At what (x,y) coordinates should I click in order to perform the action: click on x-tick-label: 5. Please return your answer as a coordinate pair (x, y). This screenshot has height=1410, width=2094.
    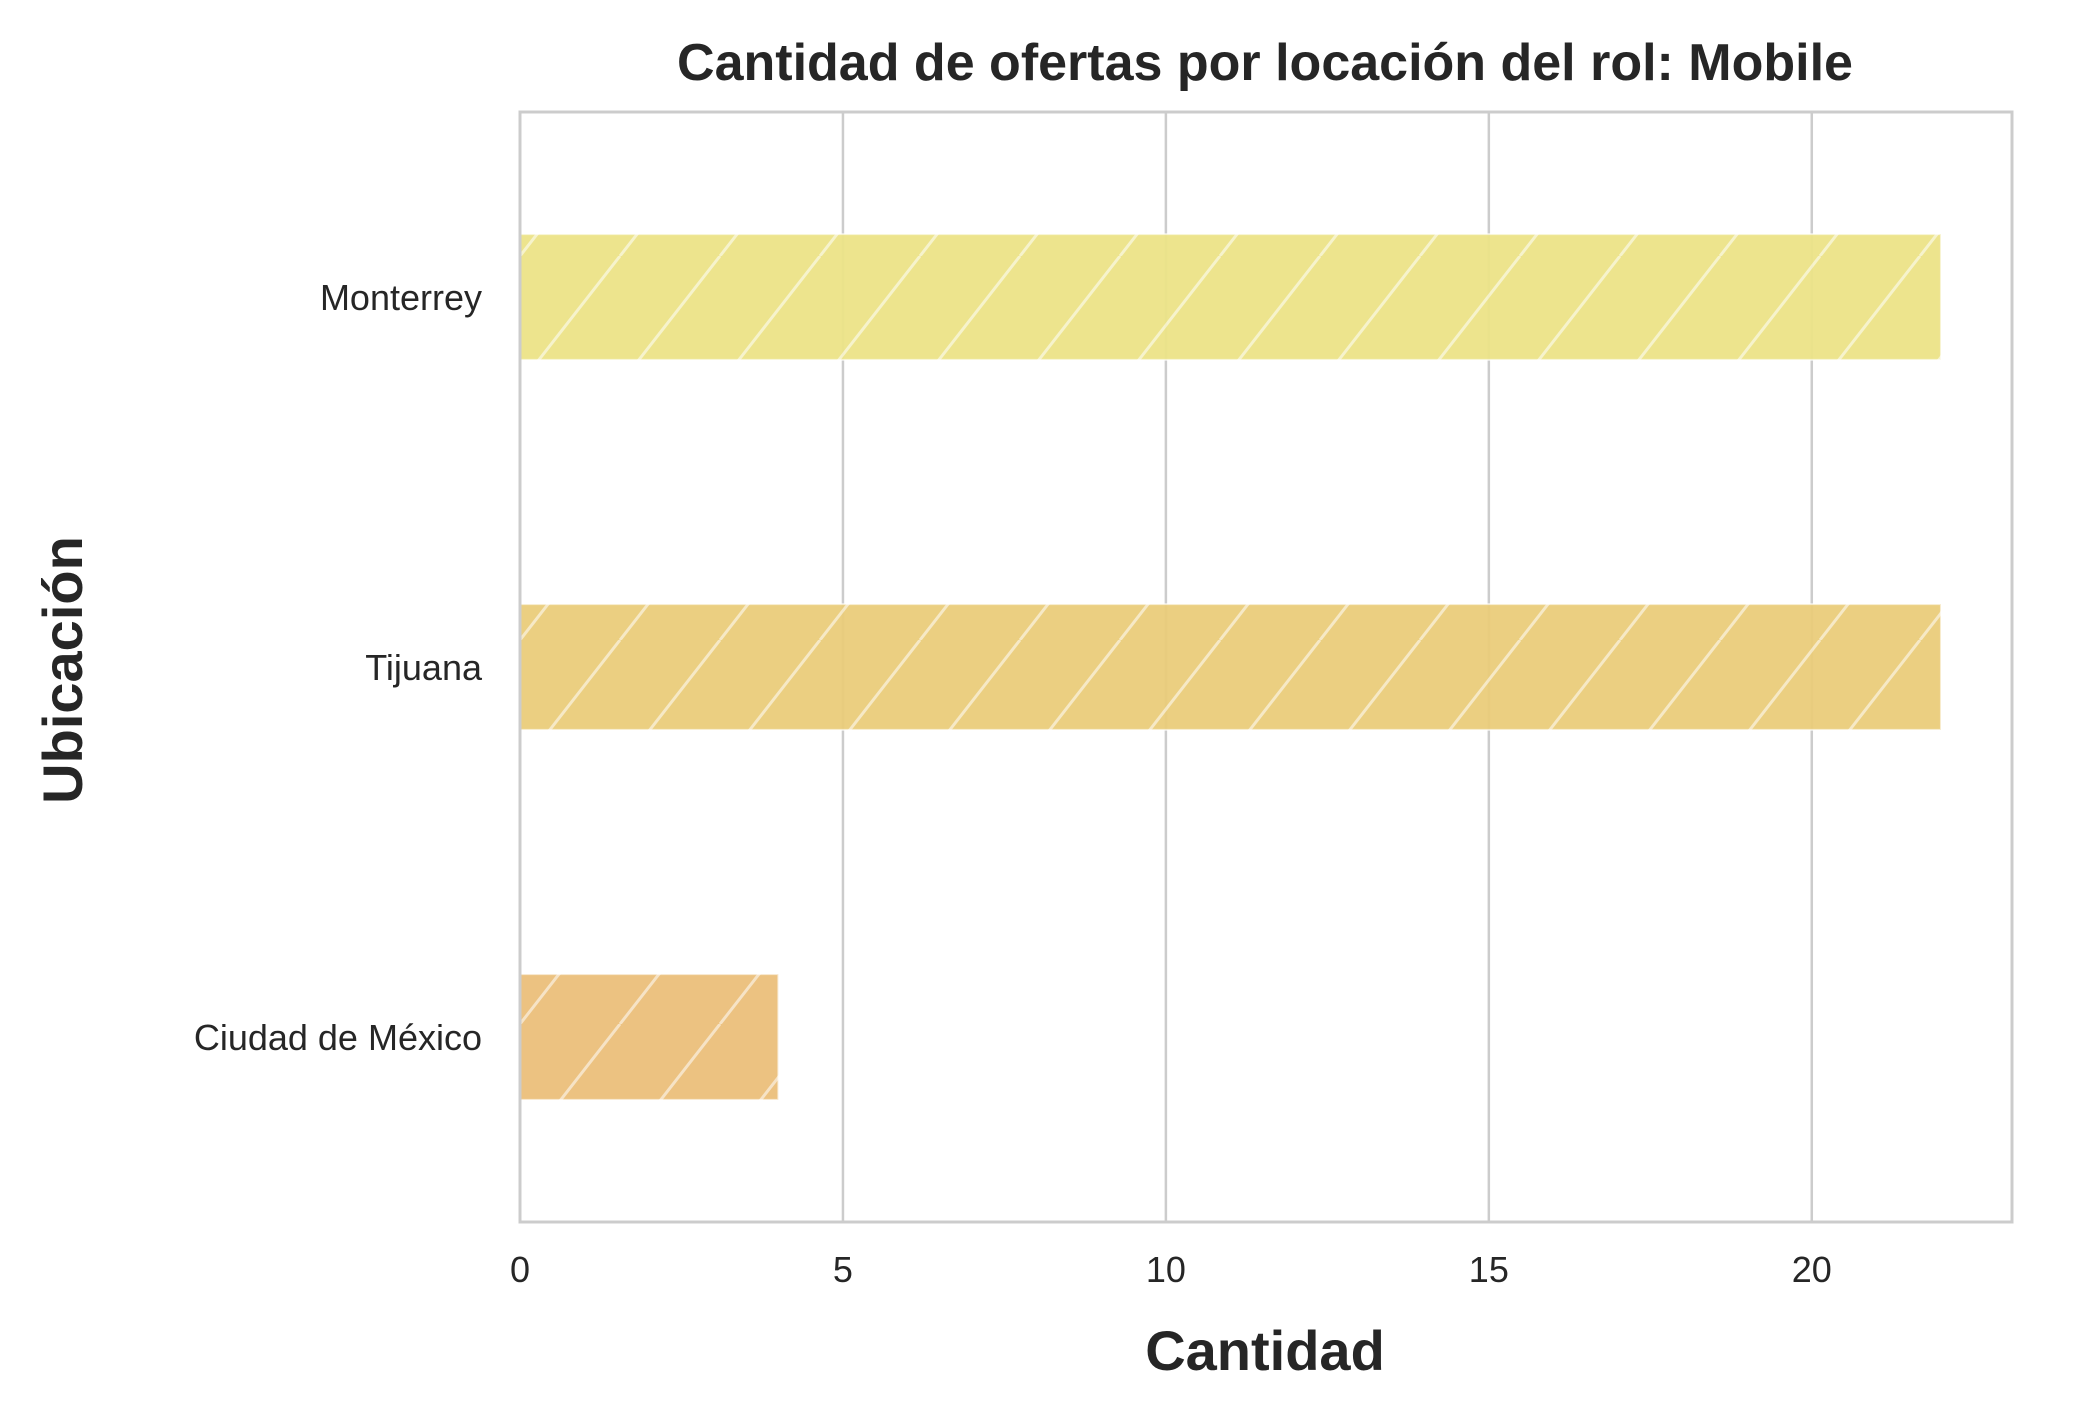
    Looking at the image, I should click on (843, 1269).